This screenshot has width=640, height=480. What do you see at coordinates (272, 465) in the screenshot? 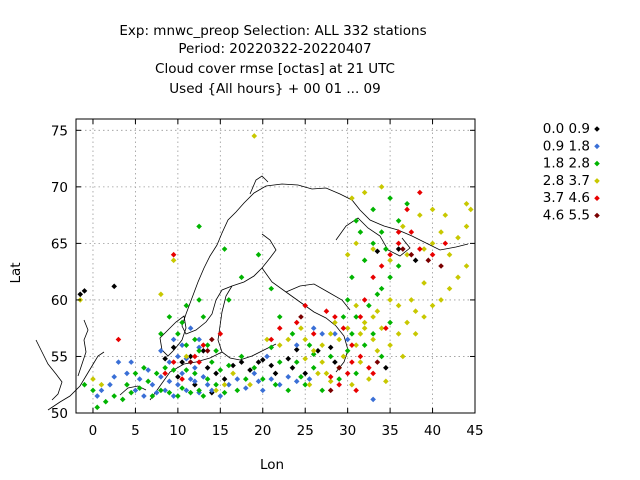
I see `x-axis-label: Lon` at bounding box center [272, 465].